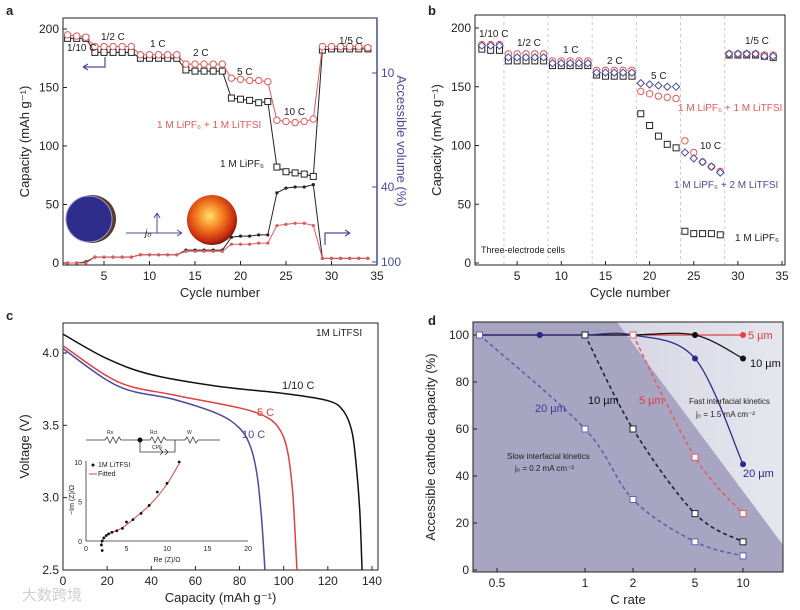 The height and width of the screenshot is (610, 800). I want to click on d-y-tick-label: 60, so click(463, 429).